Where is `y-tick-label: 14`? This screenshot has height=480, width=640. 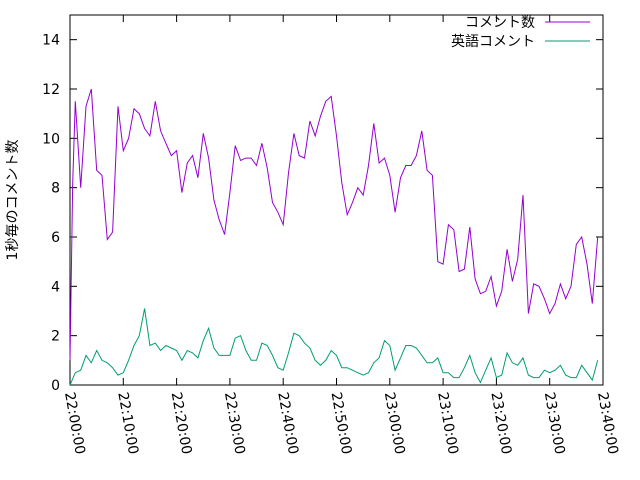 y-tick-label: 14 is located at coordinates (51, 41).